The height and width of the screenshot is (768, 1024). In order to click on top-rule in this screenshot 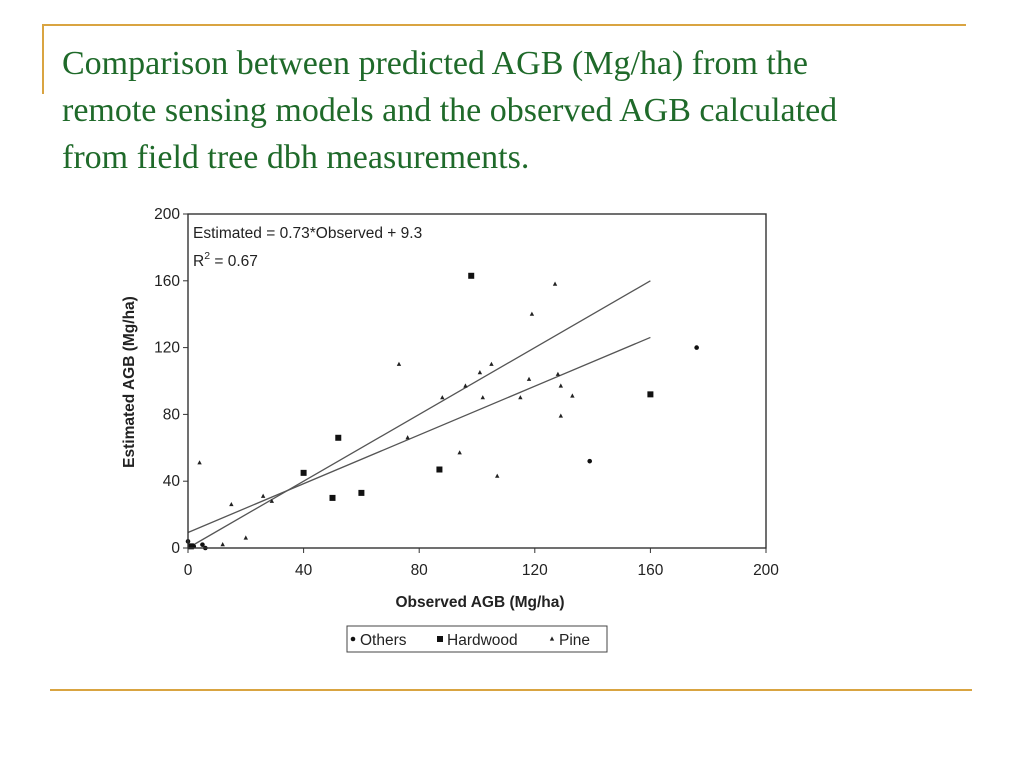, I will do `click(505, 25)`.